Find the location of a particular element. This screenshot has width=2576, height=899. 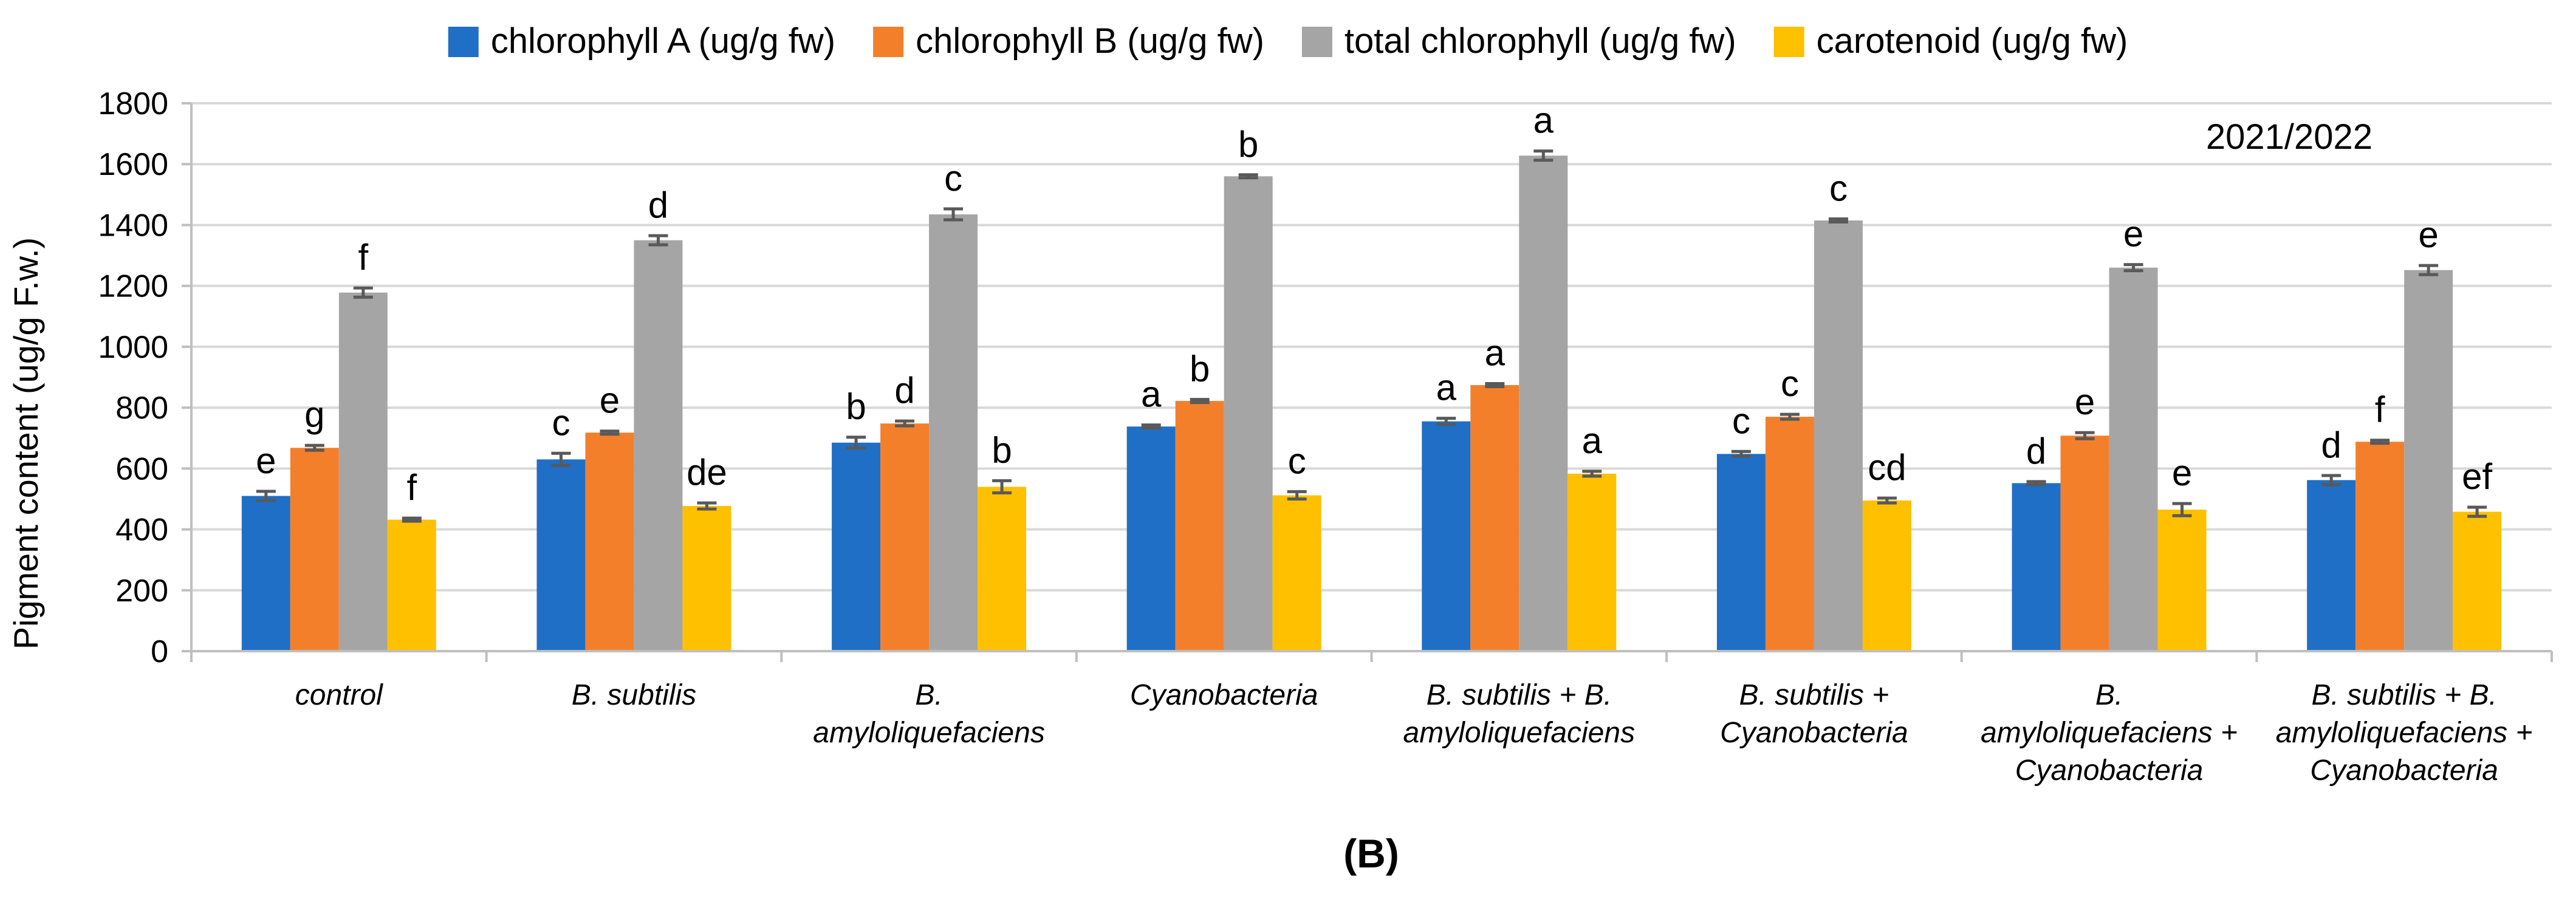

significance-letter: cd is located at coordinates (1887, 467).